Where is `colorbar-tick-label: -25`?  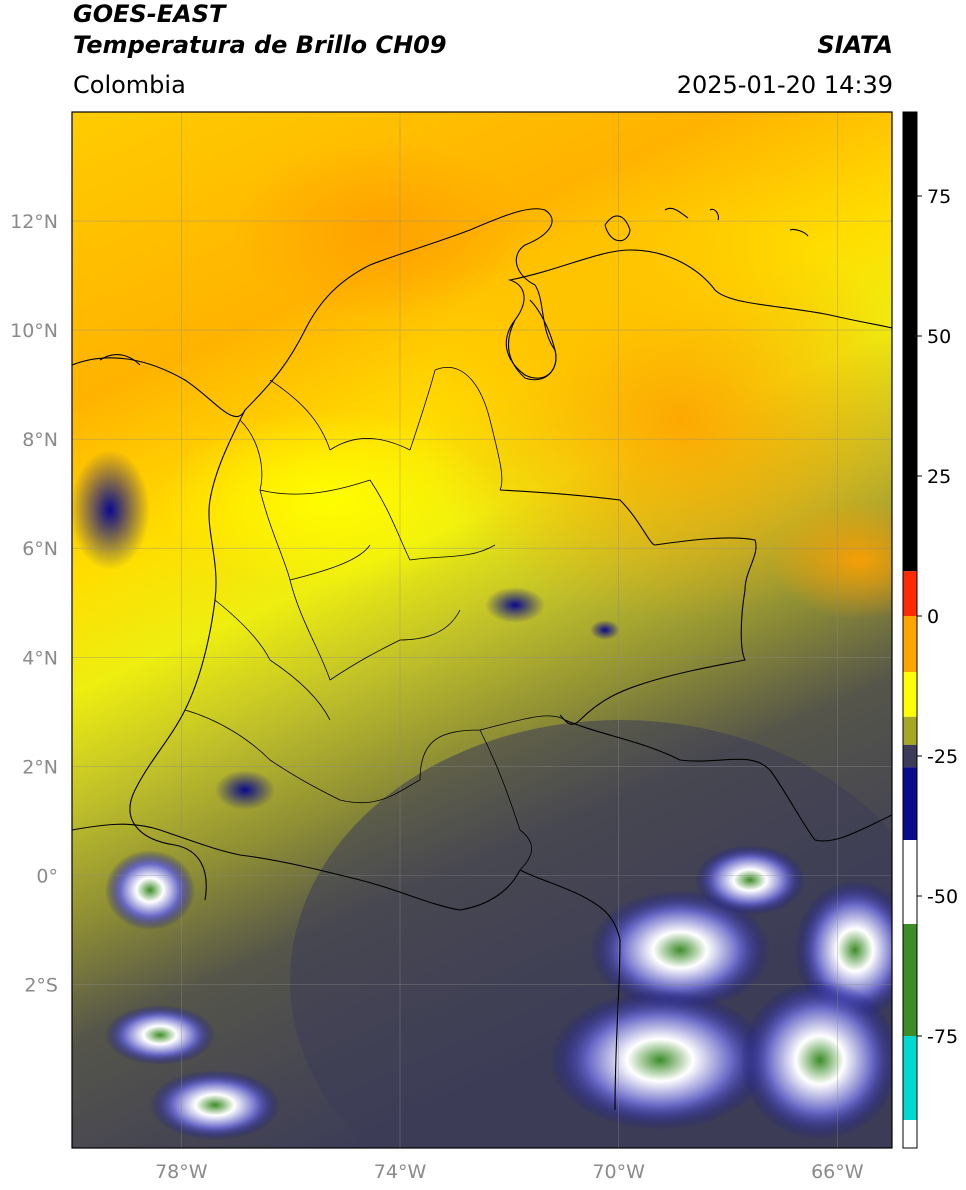
colorbar-tick-label: -25 is located at coordinates (942, 757).